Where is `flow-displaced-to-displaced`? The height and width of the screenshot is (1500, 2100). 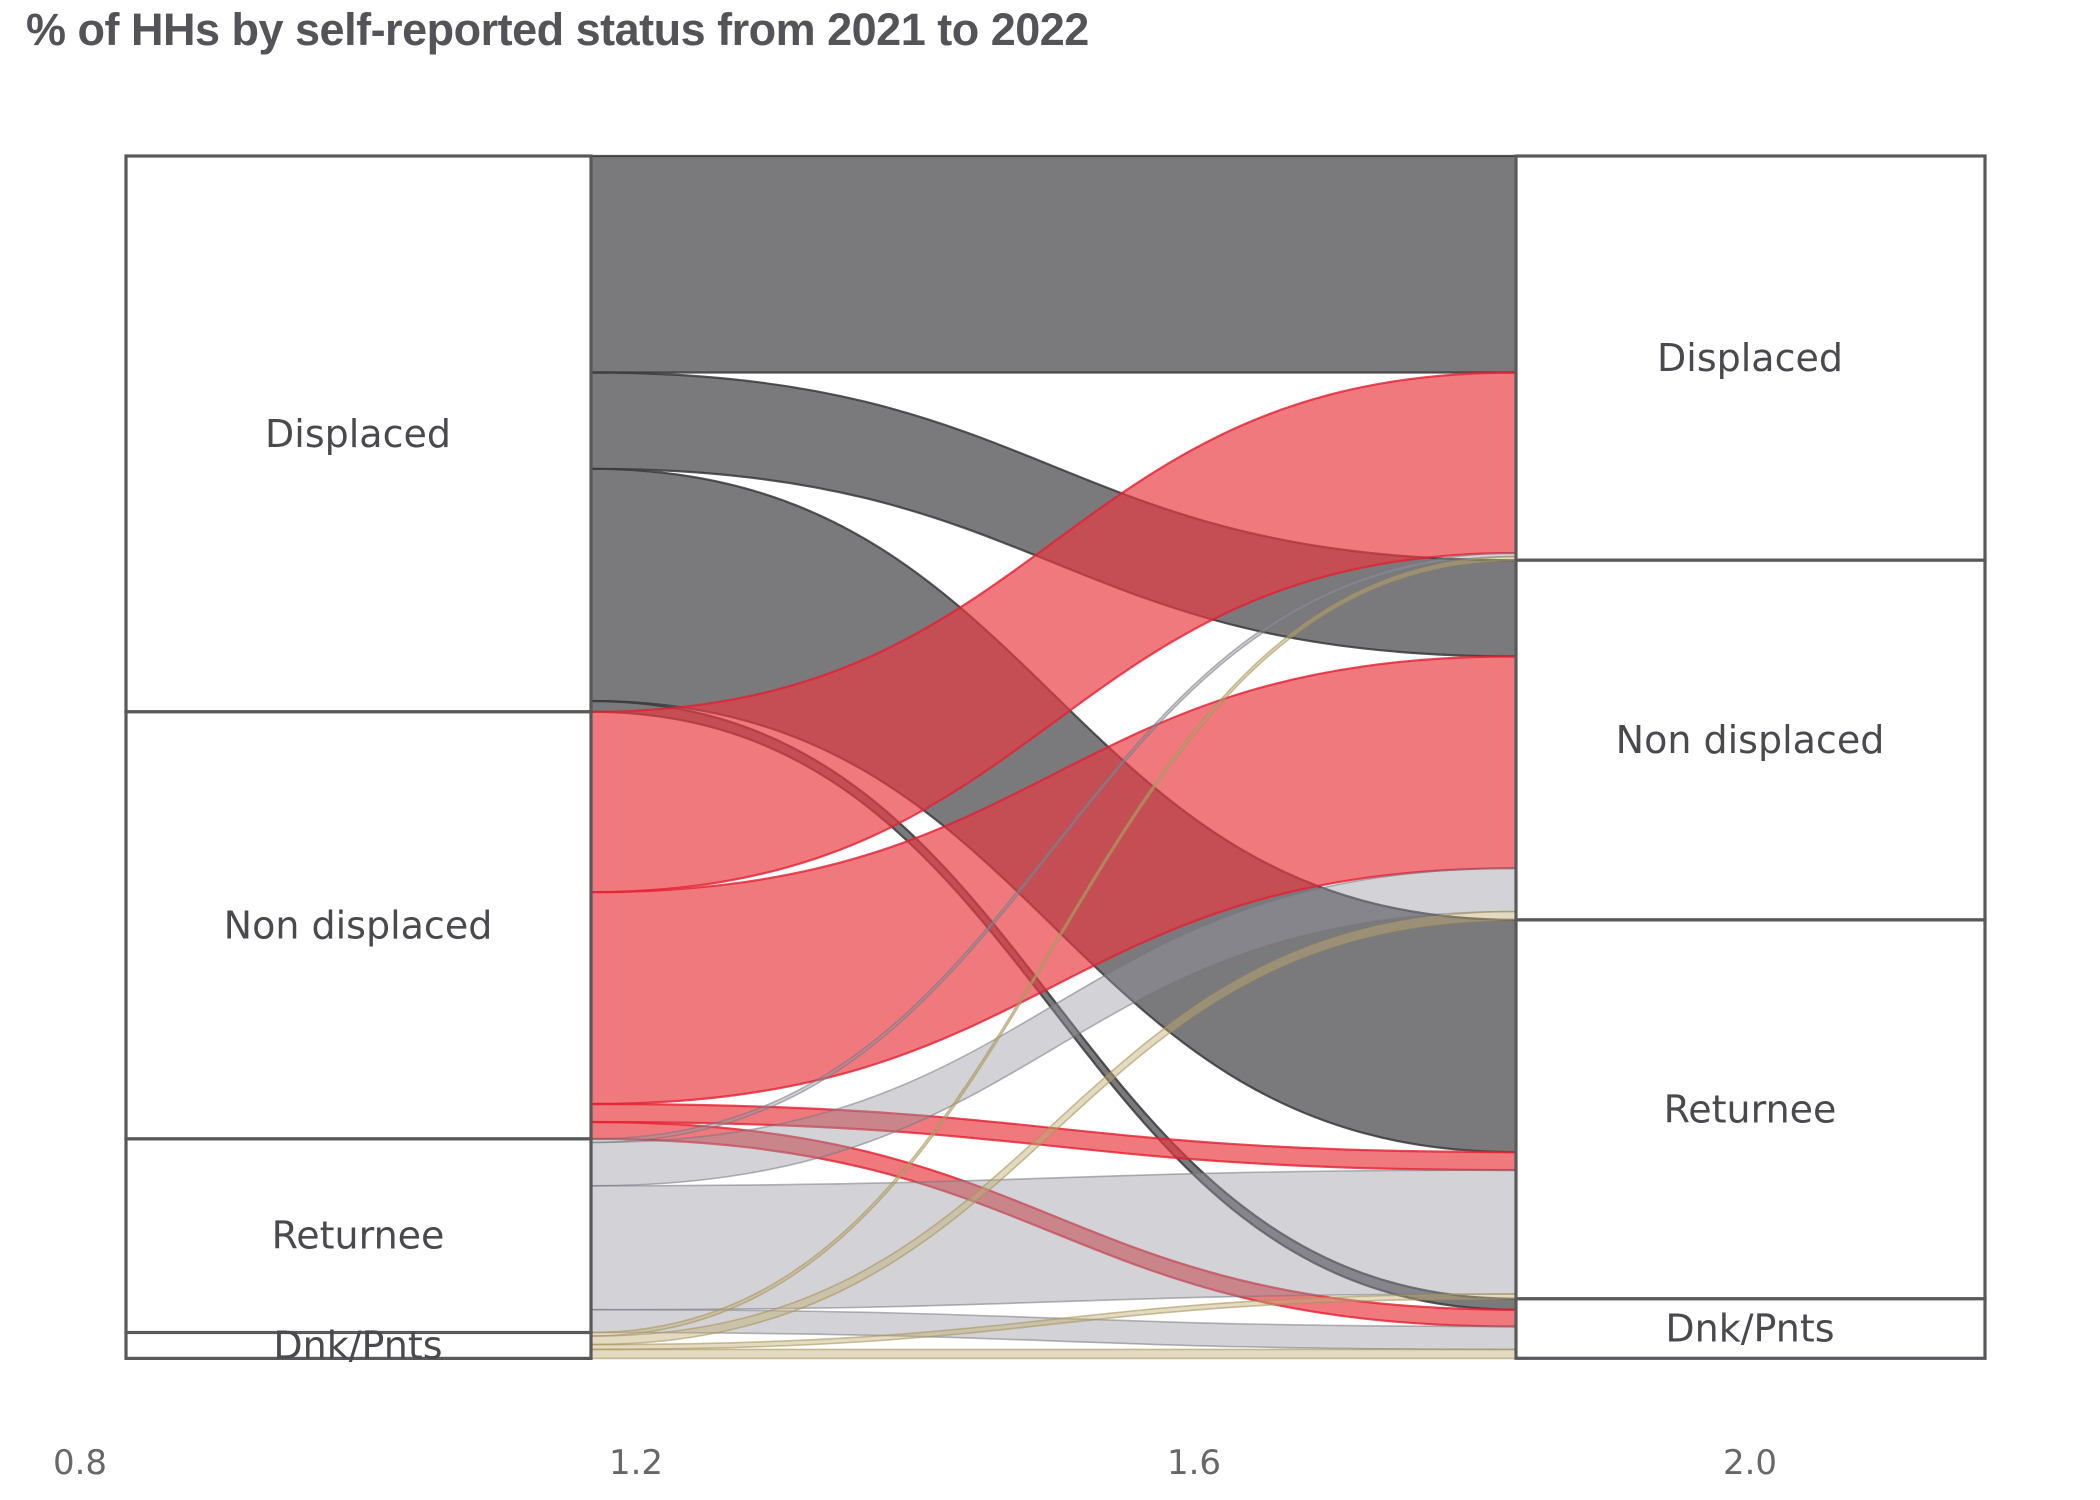
flow-displaced-to-displaced is located at coordinates (1053, 264).